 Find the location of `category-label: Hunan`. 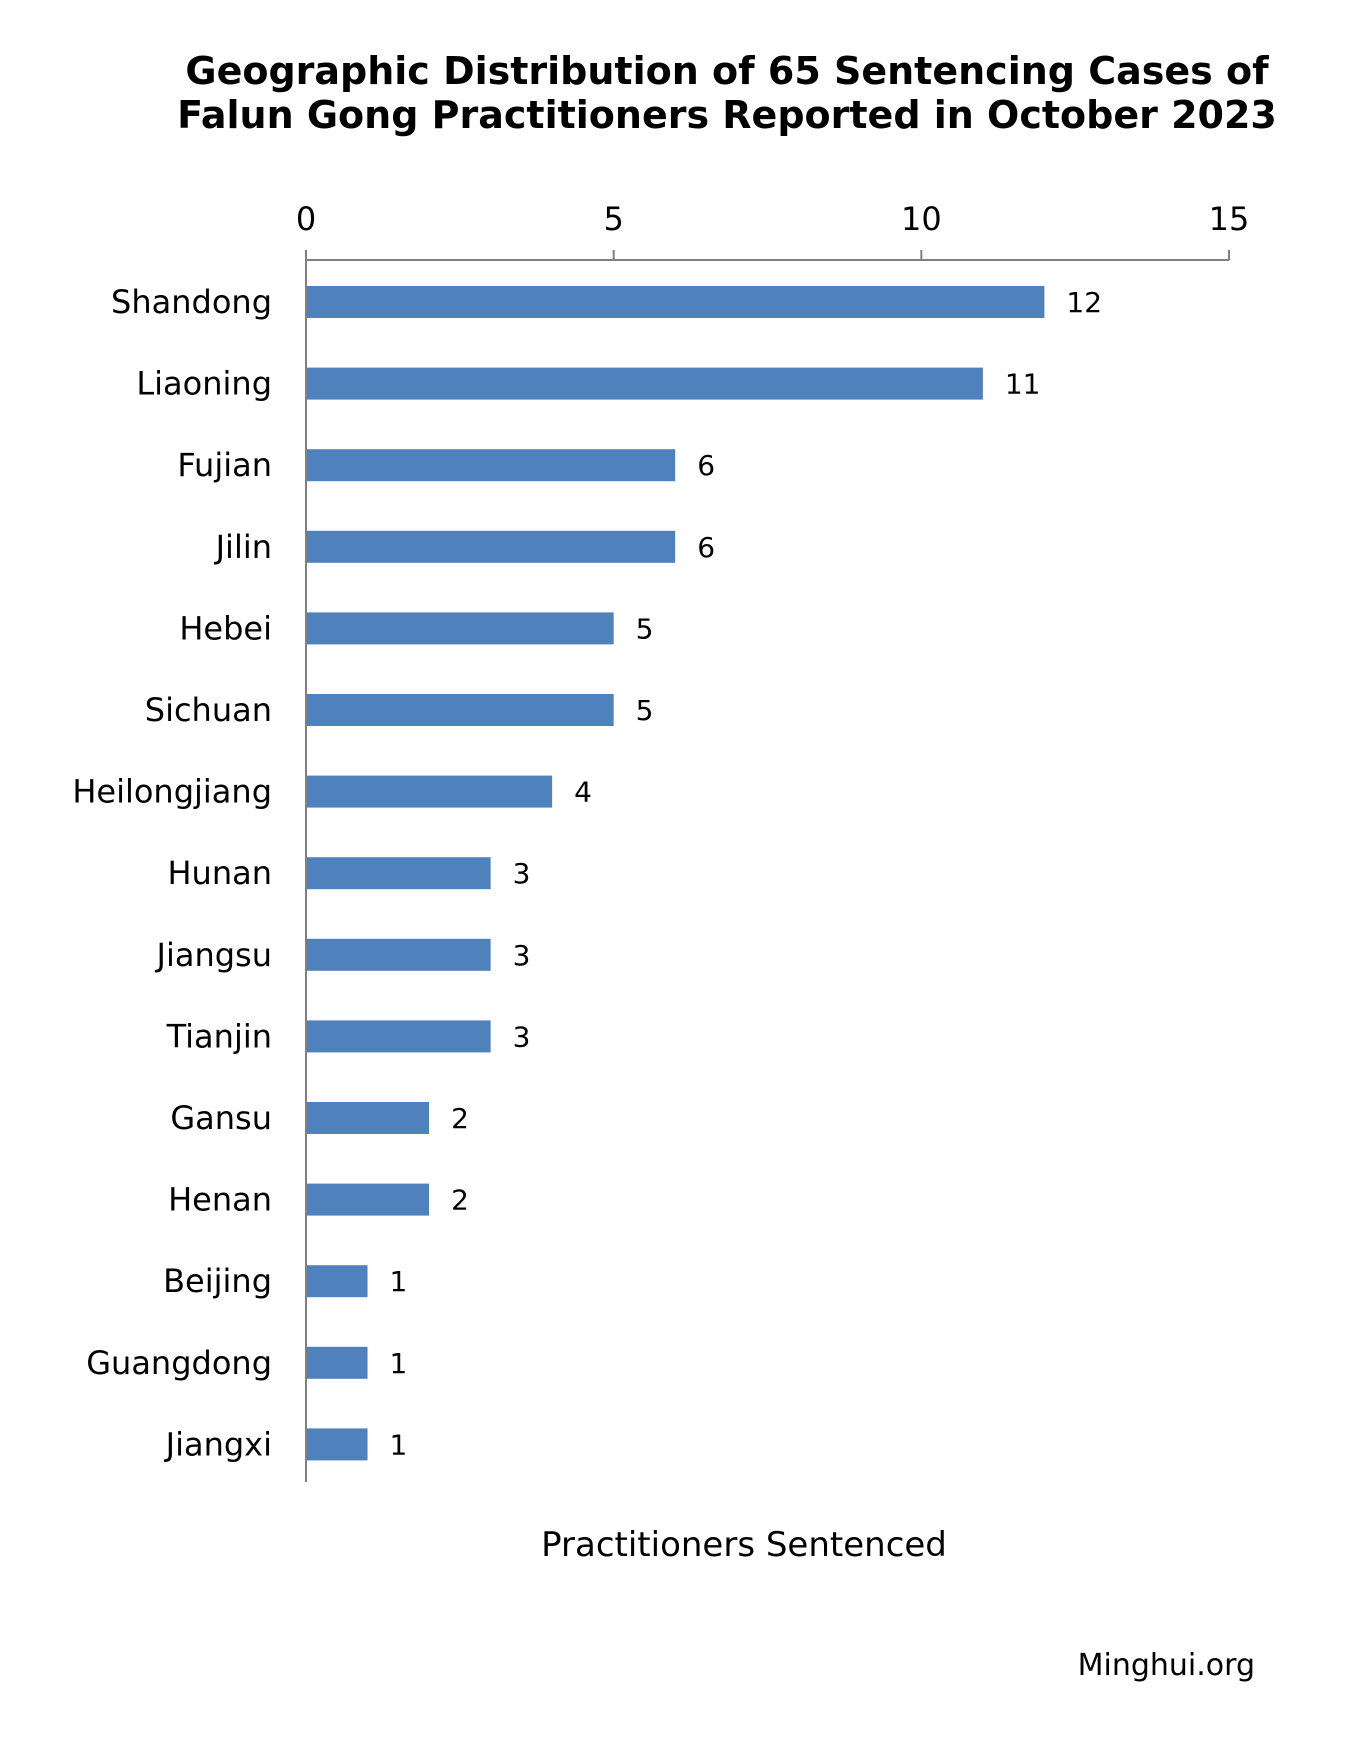

category-label: Hunan is located at coordinates (219, 873).